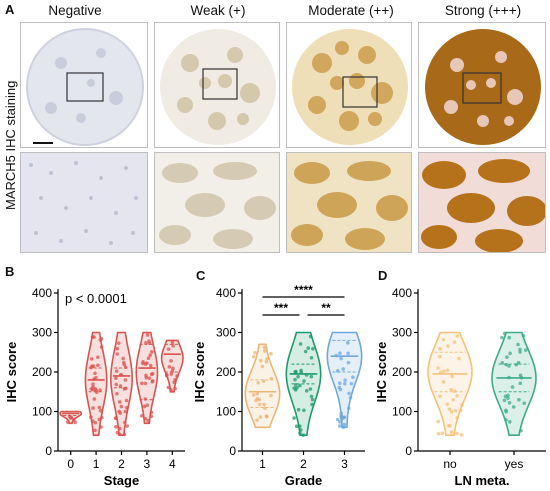  Describe the element at coordinates (121, 480) in the screenshot. I see `x-axis-label: Stage` at that location.